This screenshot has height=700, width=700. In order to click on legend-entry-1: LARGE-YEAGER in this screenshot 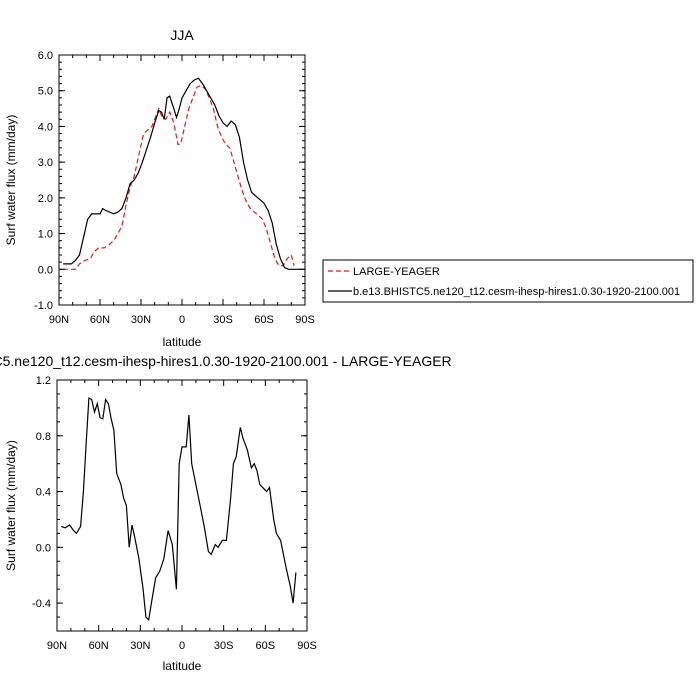, I will do `click(396, 272)`.